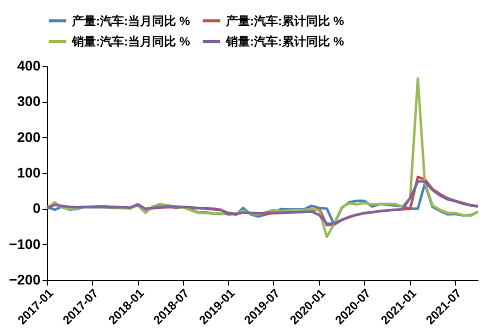 Image resolution: width=500 pixels, height=332 pixels. I want to click on y-tick-label: 0, so click(36, 208).